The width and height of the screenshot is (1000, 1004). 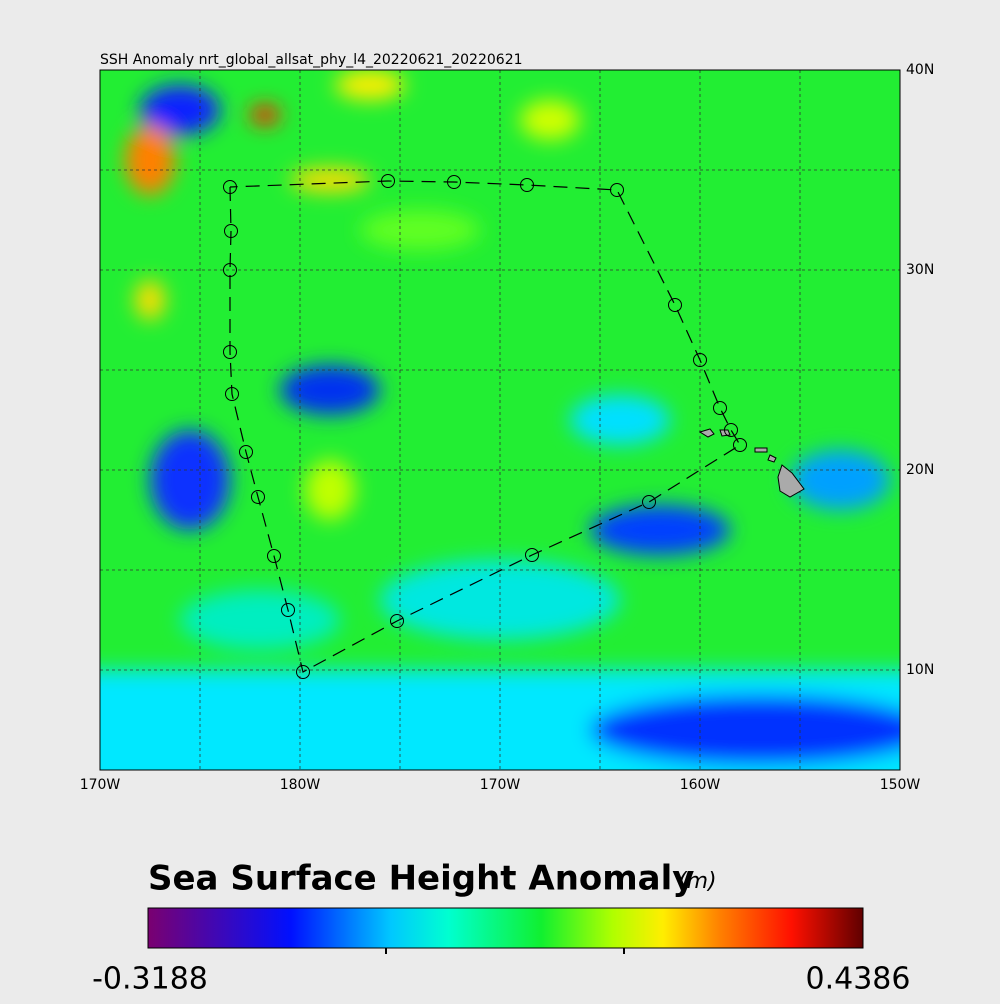 What do you see at coordinates (900, 785) in the screenshot?
I see `x-tick-label: 150W` at bounding box center [900, 785].